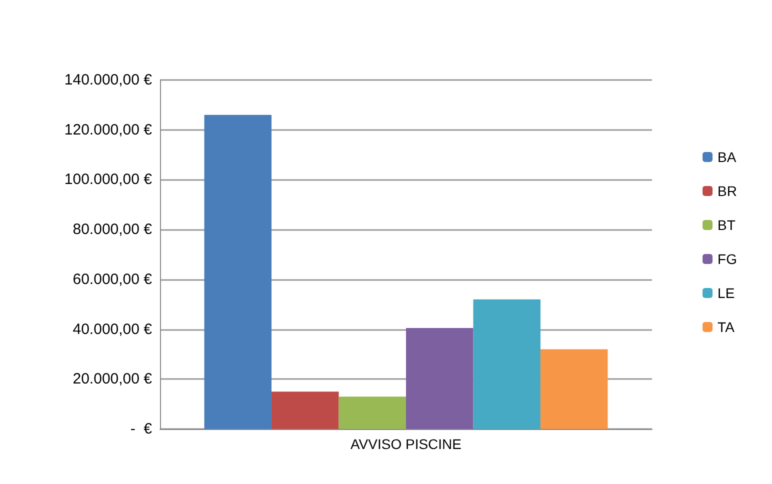  What do you see at coordinates (727, 225) in the screenshot?
I see `legend-label: BT` at bounding box center [727, 225].